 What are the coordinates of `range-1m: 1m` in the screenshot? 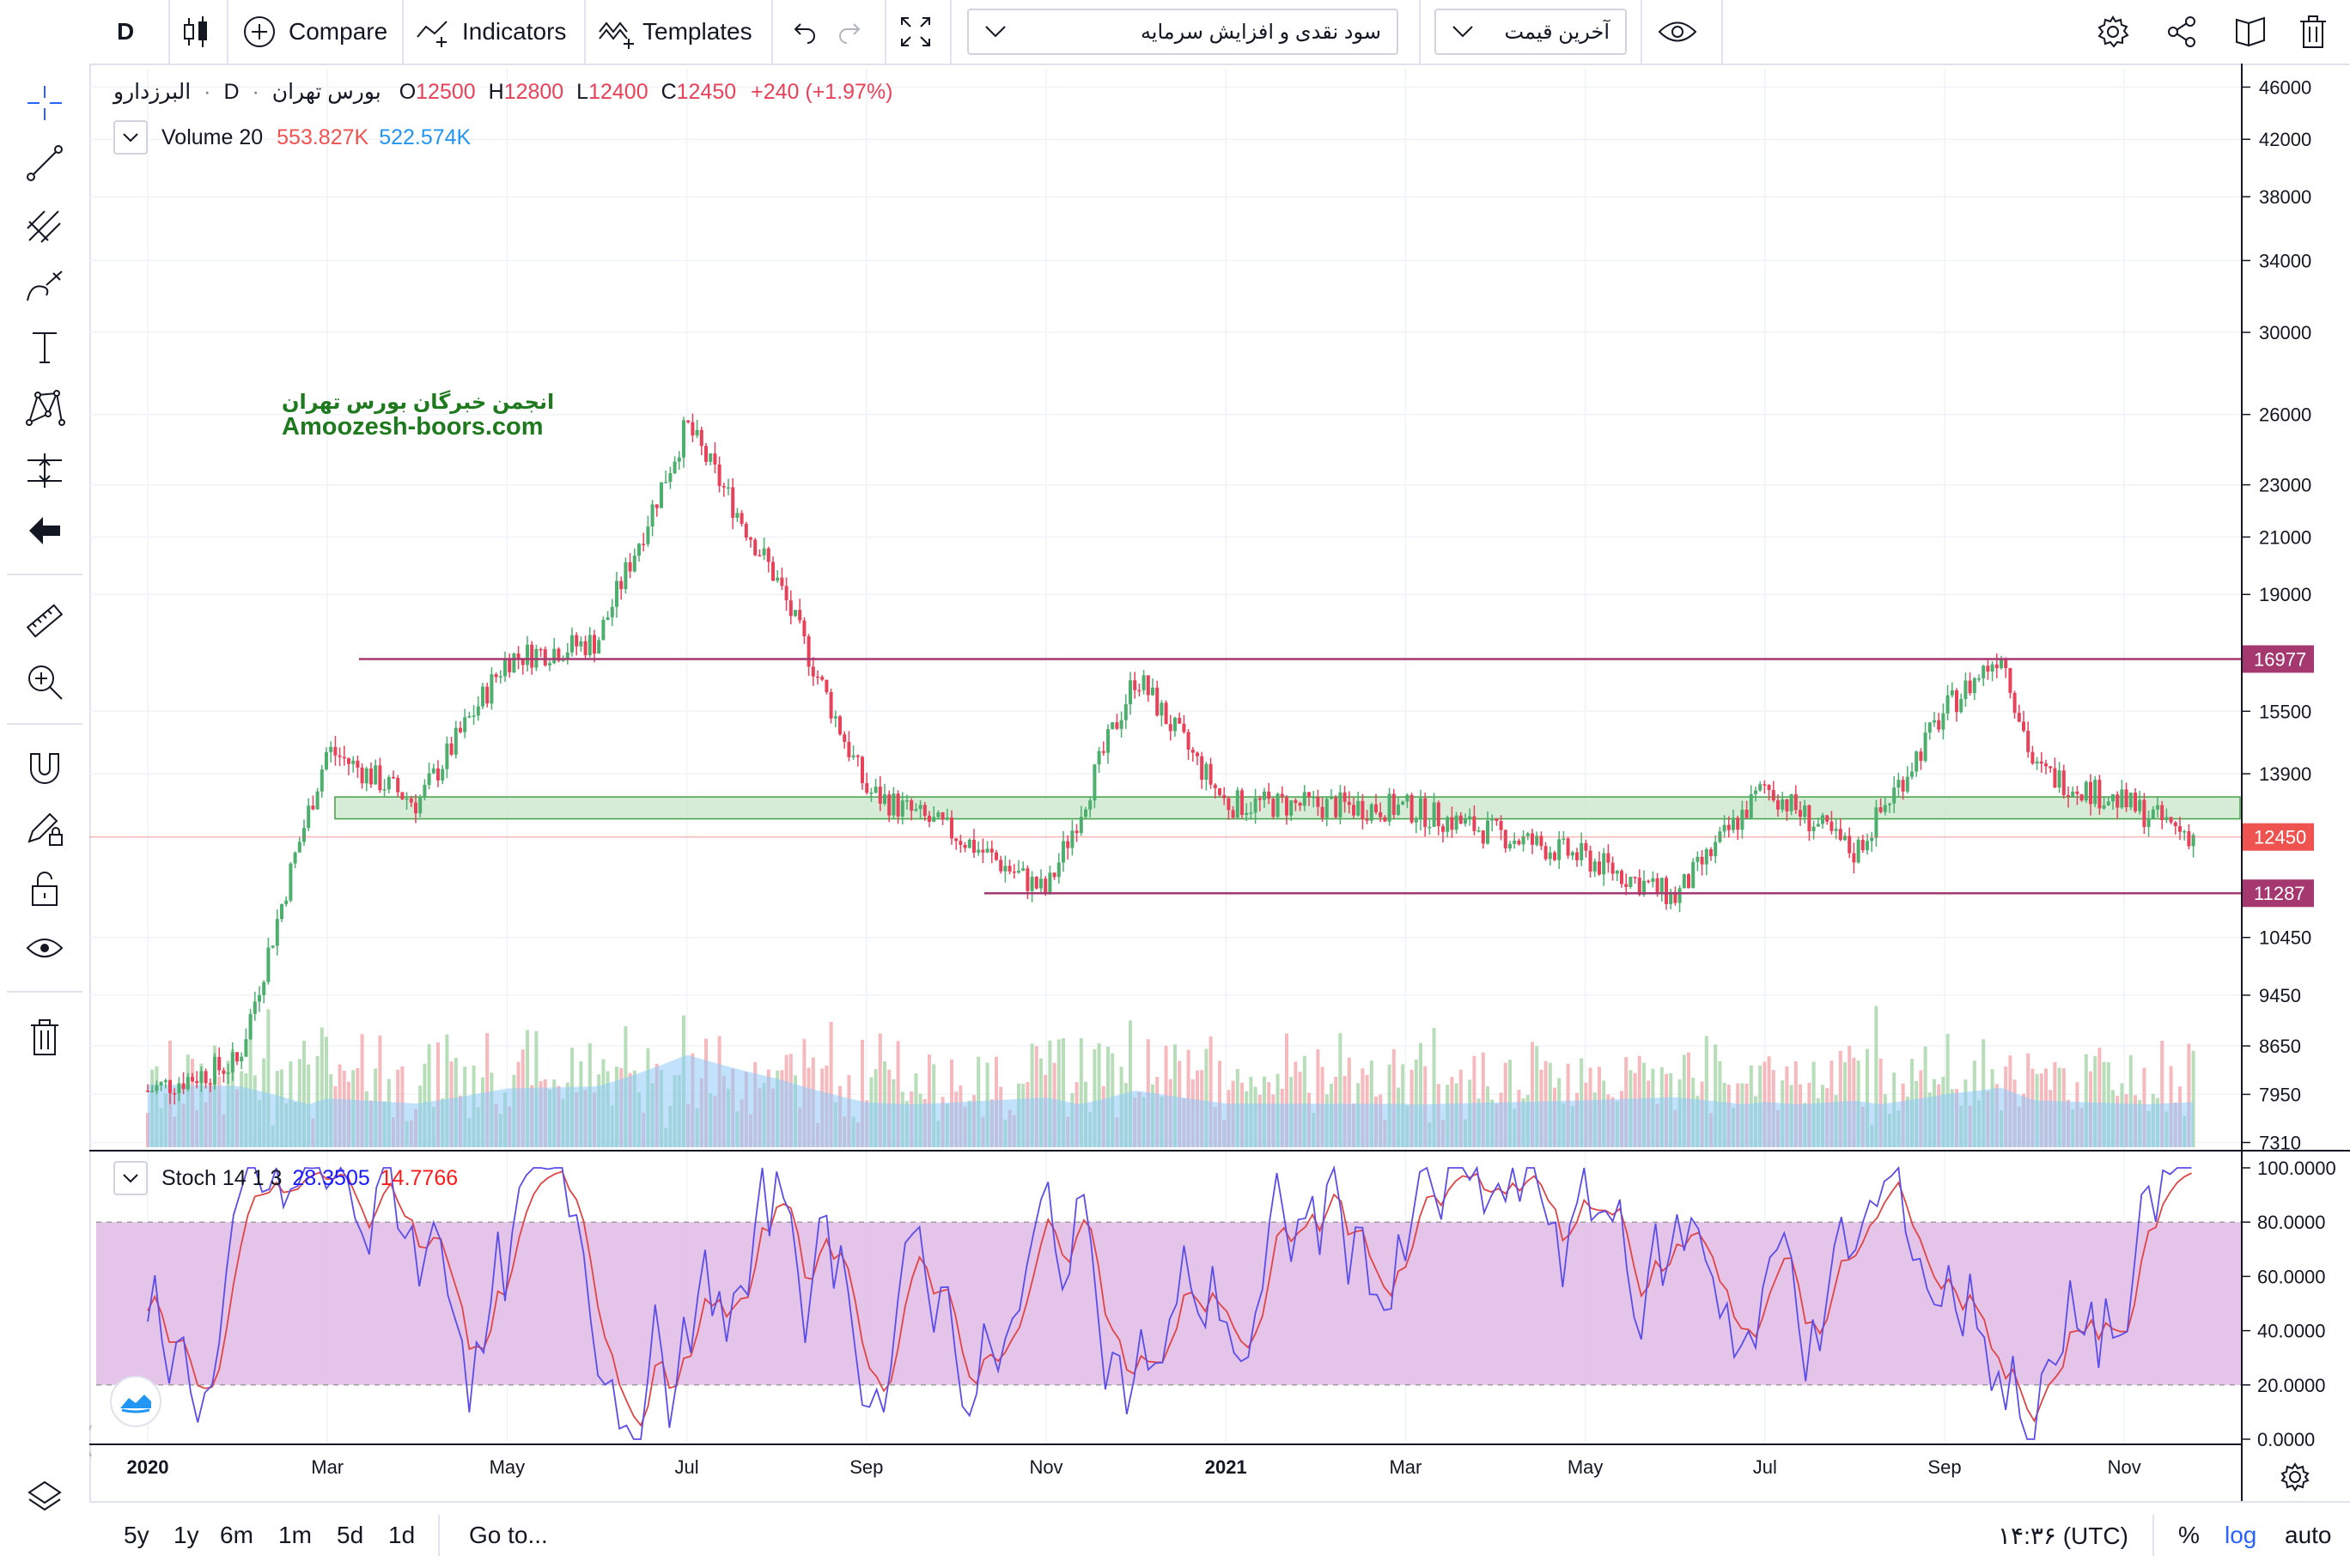 It's located at (295, 1535).